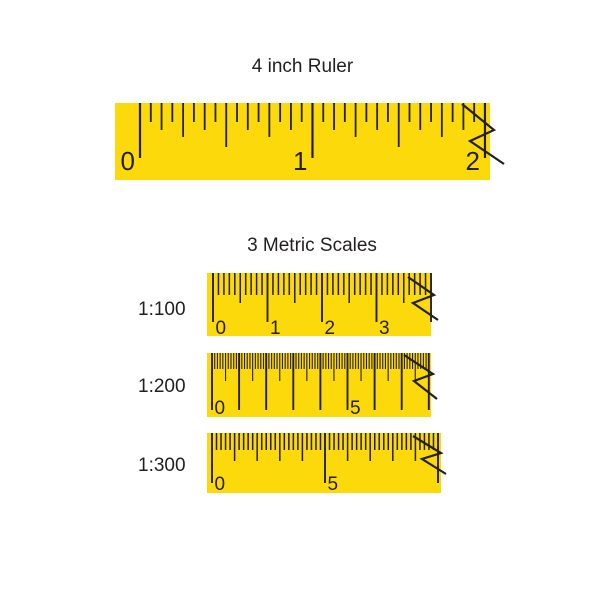 The image size is (600, 600). What do you see at coordinates (384, 328) in the screenshot?
I see `ruler-number: 3` at bounding box center [384, 328].